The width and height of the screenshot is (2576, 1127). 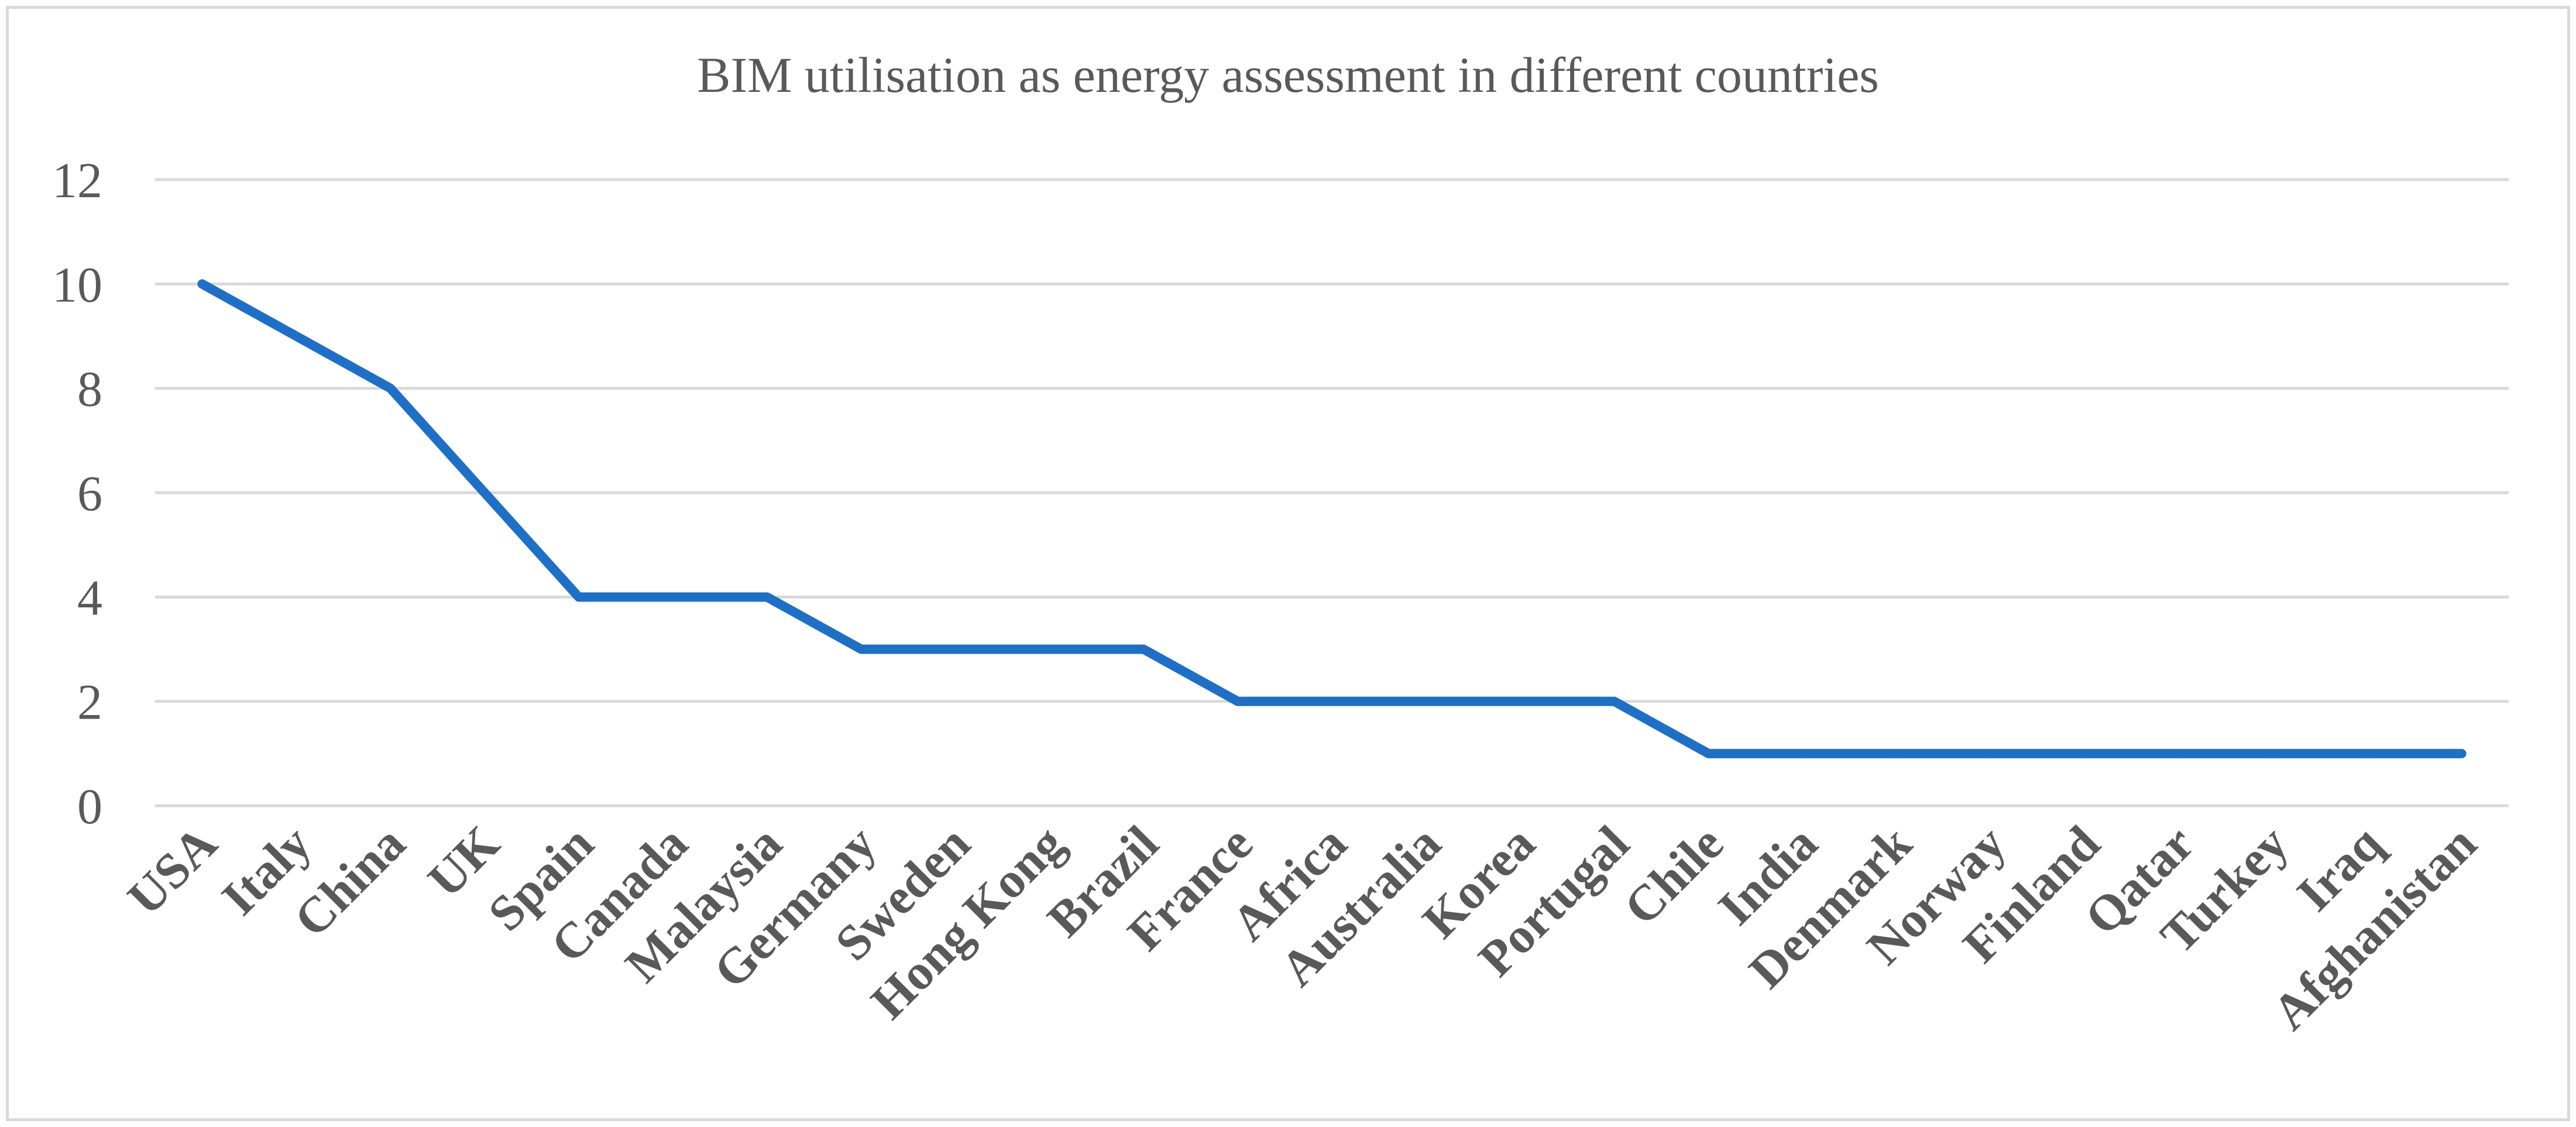 I want to click on y-tick-label: 4, so click(x=89, y=597).